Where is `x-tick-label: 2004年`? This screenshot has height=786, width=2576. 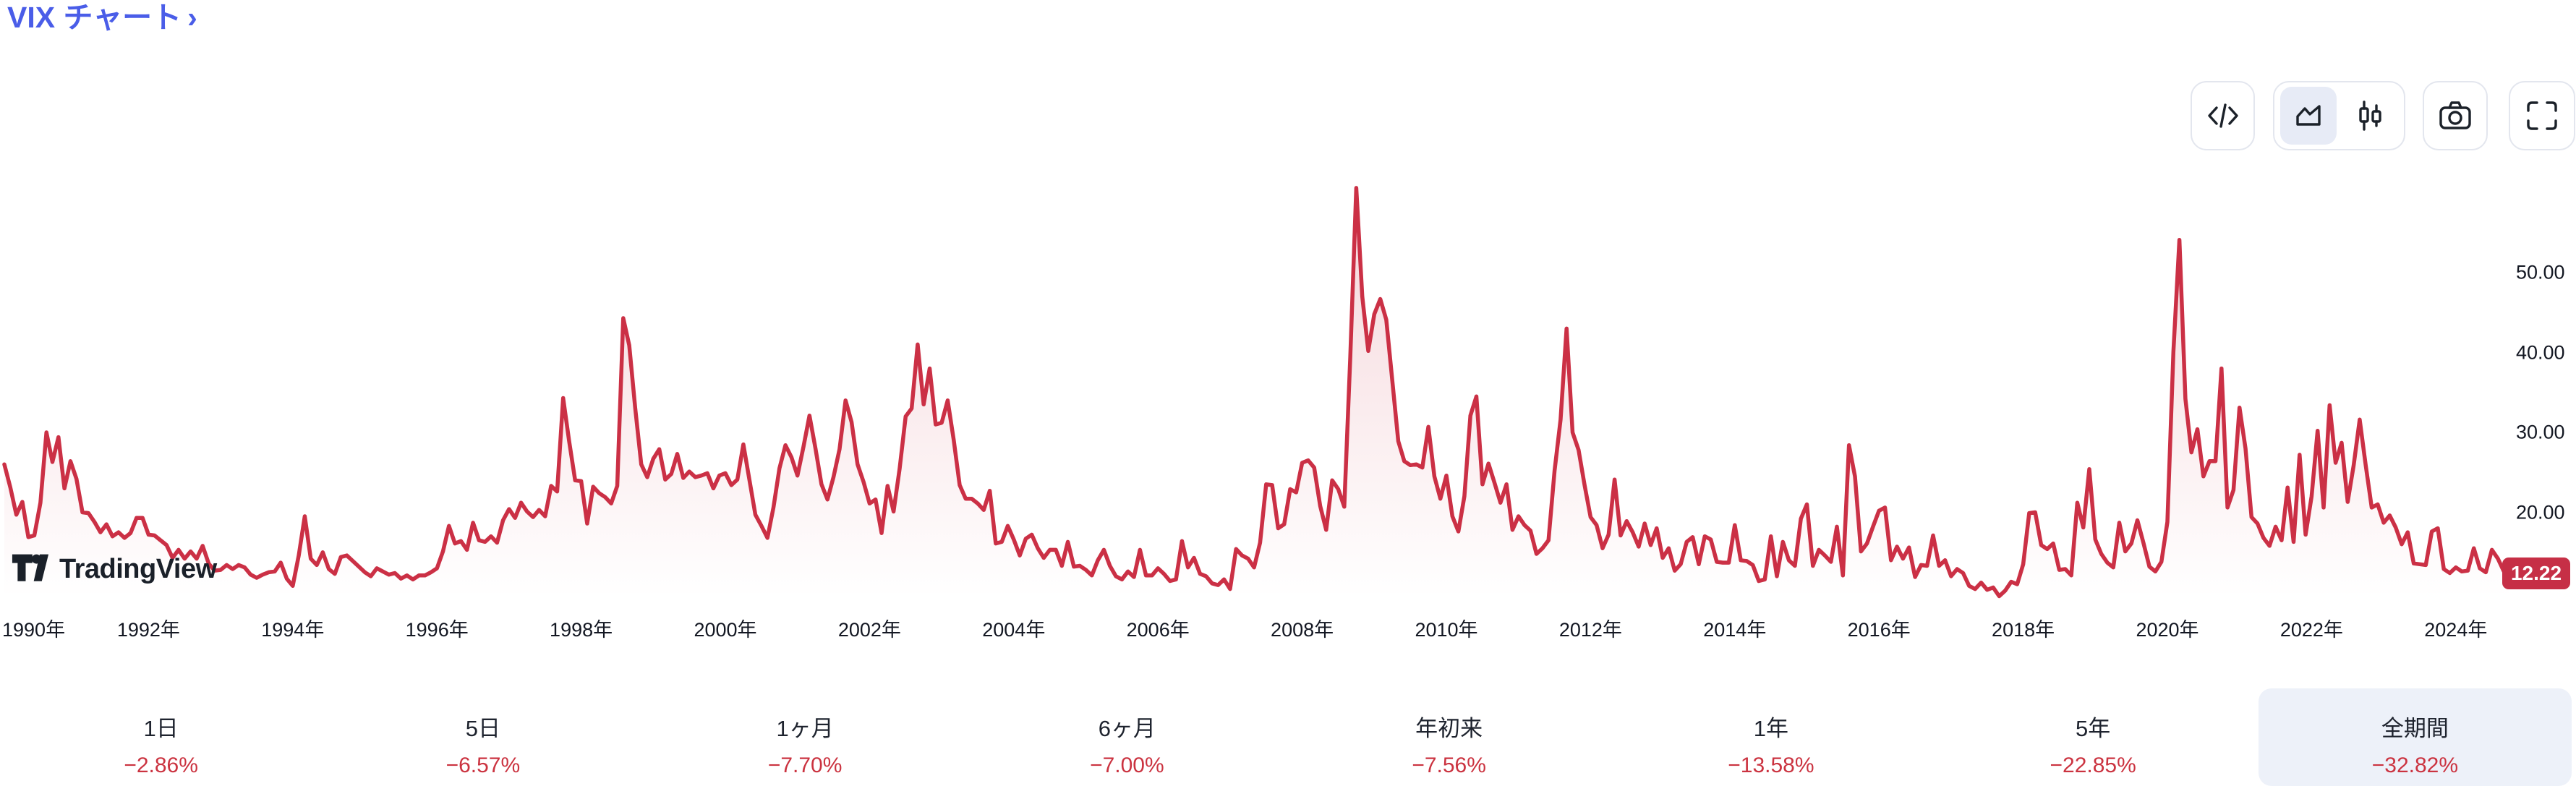
x-tick-label: 2004年 is located at coordinates (1014, 630).